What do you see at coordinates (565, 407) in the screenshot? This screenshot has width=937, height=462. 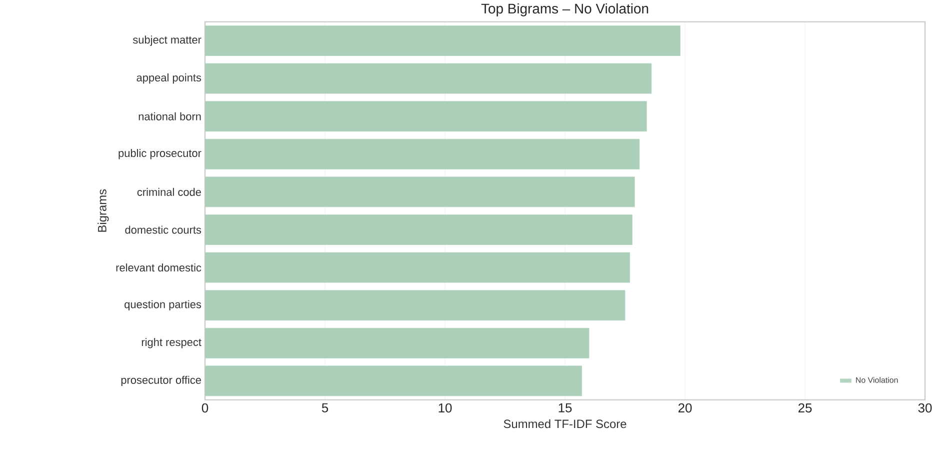 I see `x-tick-label: 15` at bounding box center [565, 407].